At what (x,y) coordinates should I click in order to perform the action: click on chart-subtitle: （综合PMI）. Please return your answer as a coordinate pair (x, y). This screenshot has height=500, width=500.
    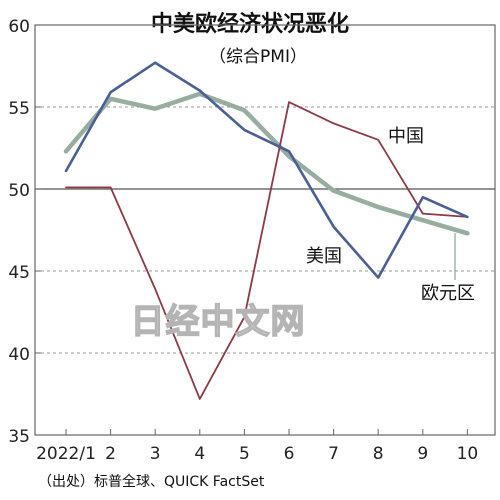
    Looking at the image, I should click on (258, 57).